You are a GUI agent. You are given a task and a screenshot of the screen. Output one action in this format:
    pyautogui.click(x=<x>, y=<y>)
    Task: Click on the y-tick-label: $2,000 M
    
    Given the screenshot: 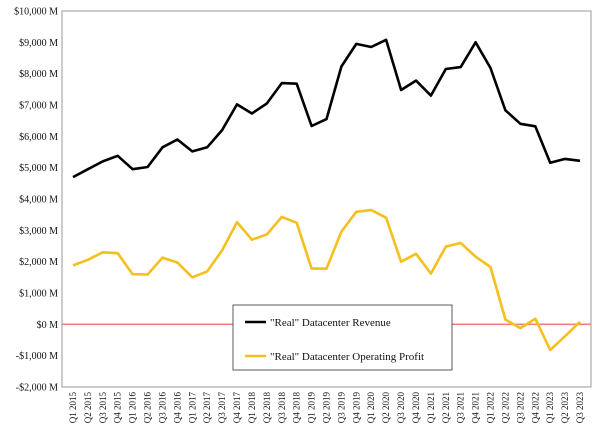 What is the action you would take?
    pyautogui.click(x=38, y=262)
    